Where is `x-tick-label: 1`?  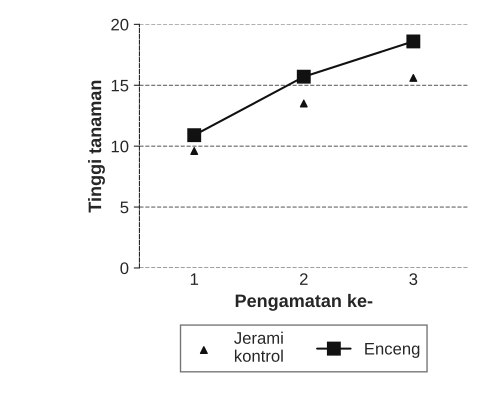 x-tick-label: 1 is located at coordinates (194, 279).